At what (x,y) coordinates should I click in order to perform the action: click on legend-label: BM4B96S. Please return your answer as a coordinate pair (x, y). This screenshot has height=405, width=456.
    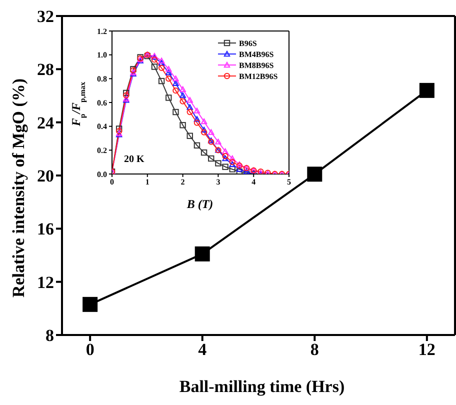
    Looking at the image, I should click on (256, 54).